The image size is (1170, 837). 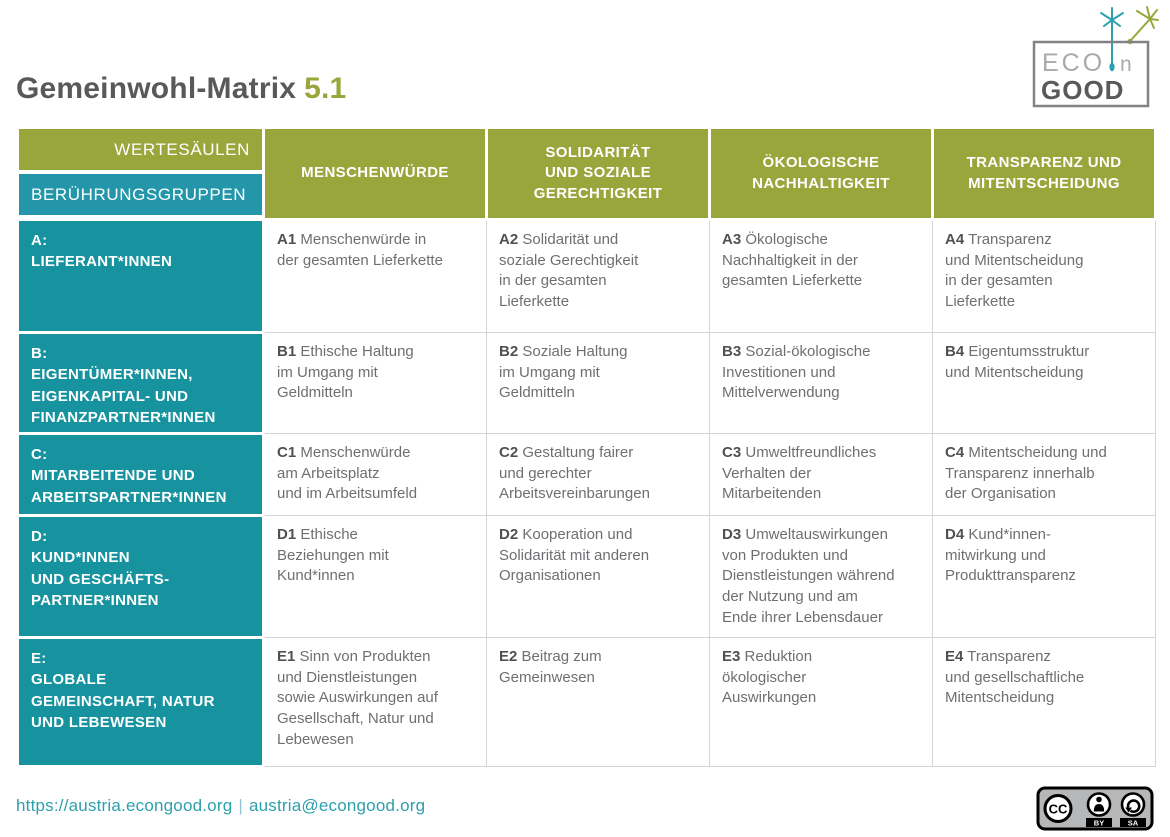 What do you see at coordinates (821, 173) in the screenshot?
I see `column-header-oekologische-nachhaltigkeit: ÖKOLOGISCHE NACHHALTIGKEIT` at bounding box center [821, 173].